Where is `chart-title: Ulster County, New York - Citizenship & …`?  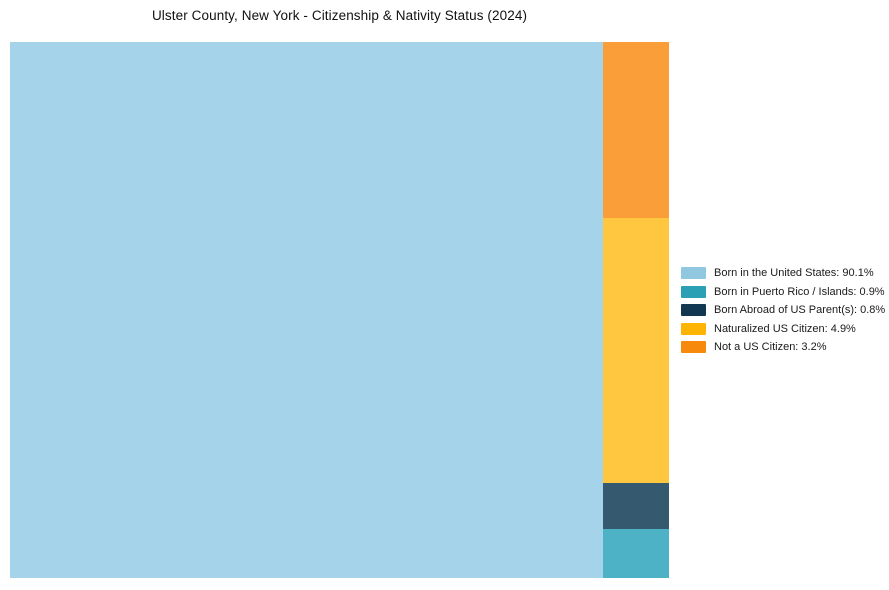 chart-title: Ulster County, New York - Citizenship & … is located at coordinates (339, 15).